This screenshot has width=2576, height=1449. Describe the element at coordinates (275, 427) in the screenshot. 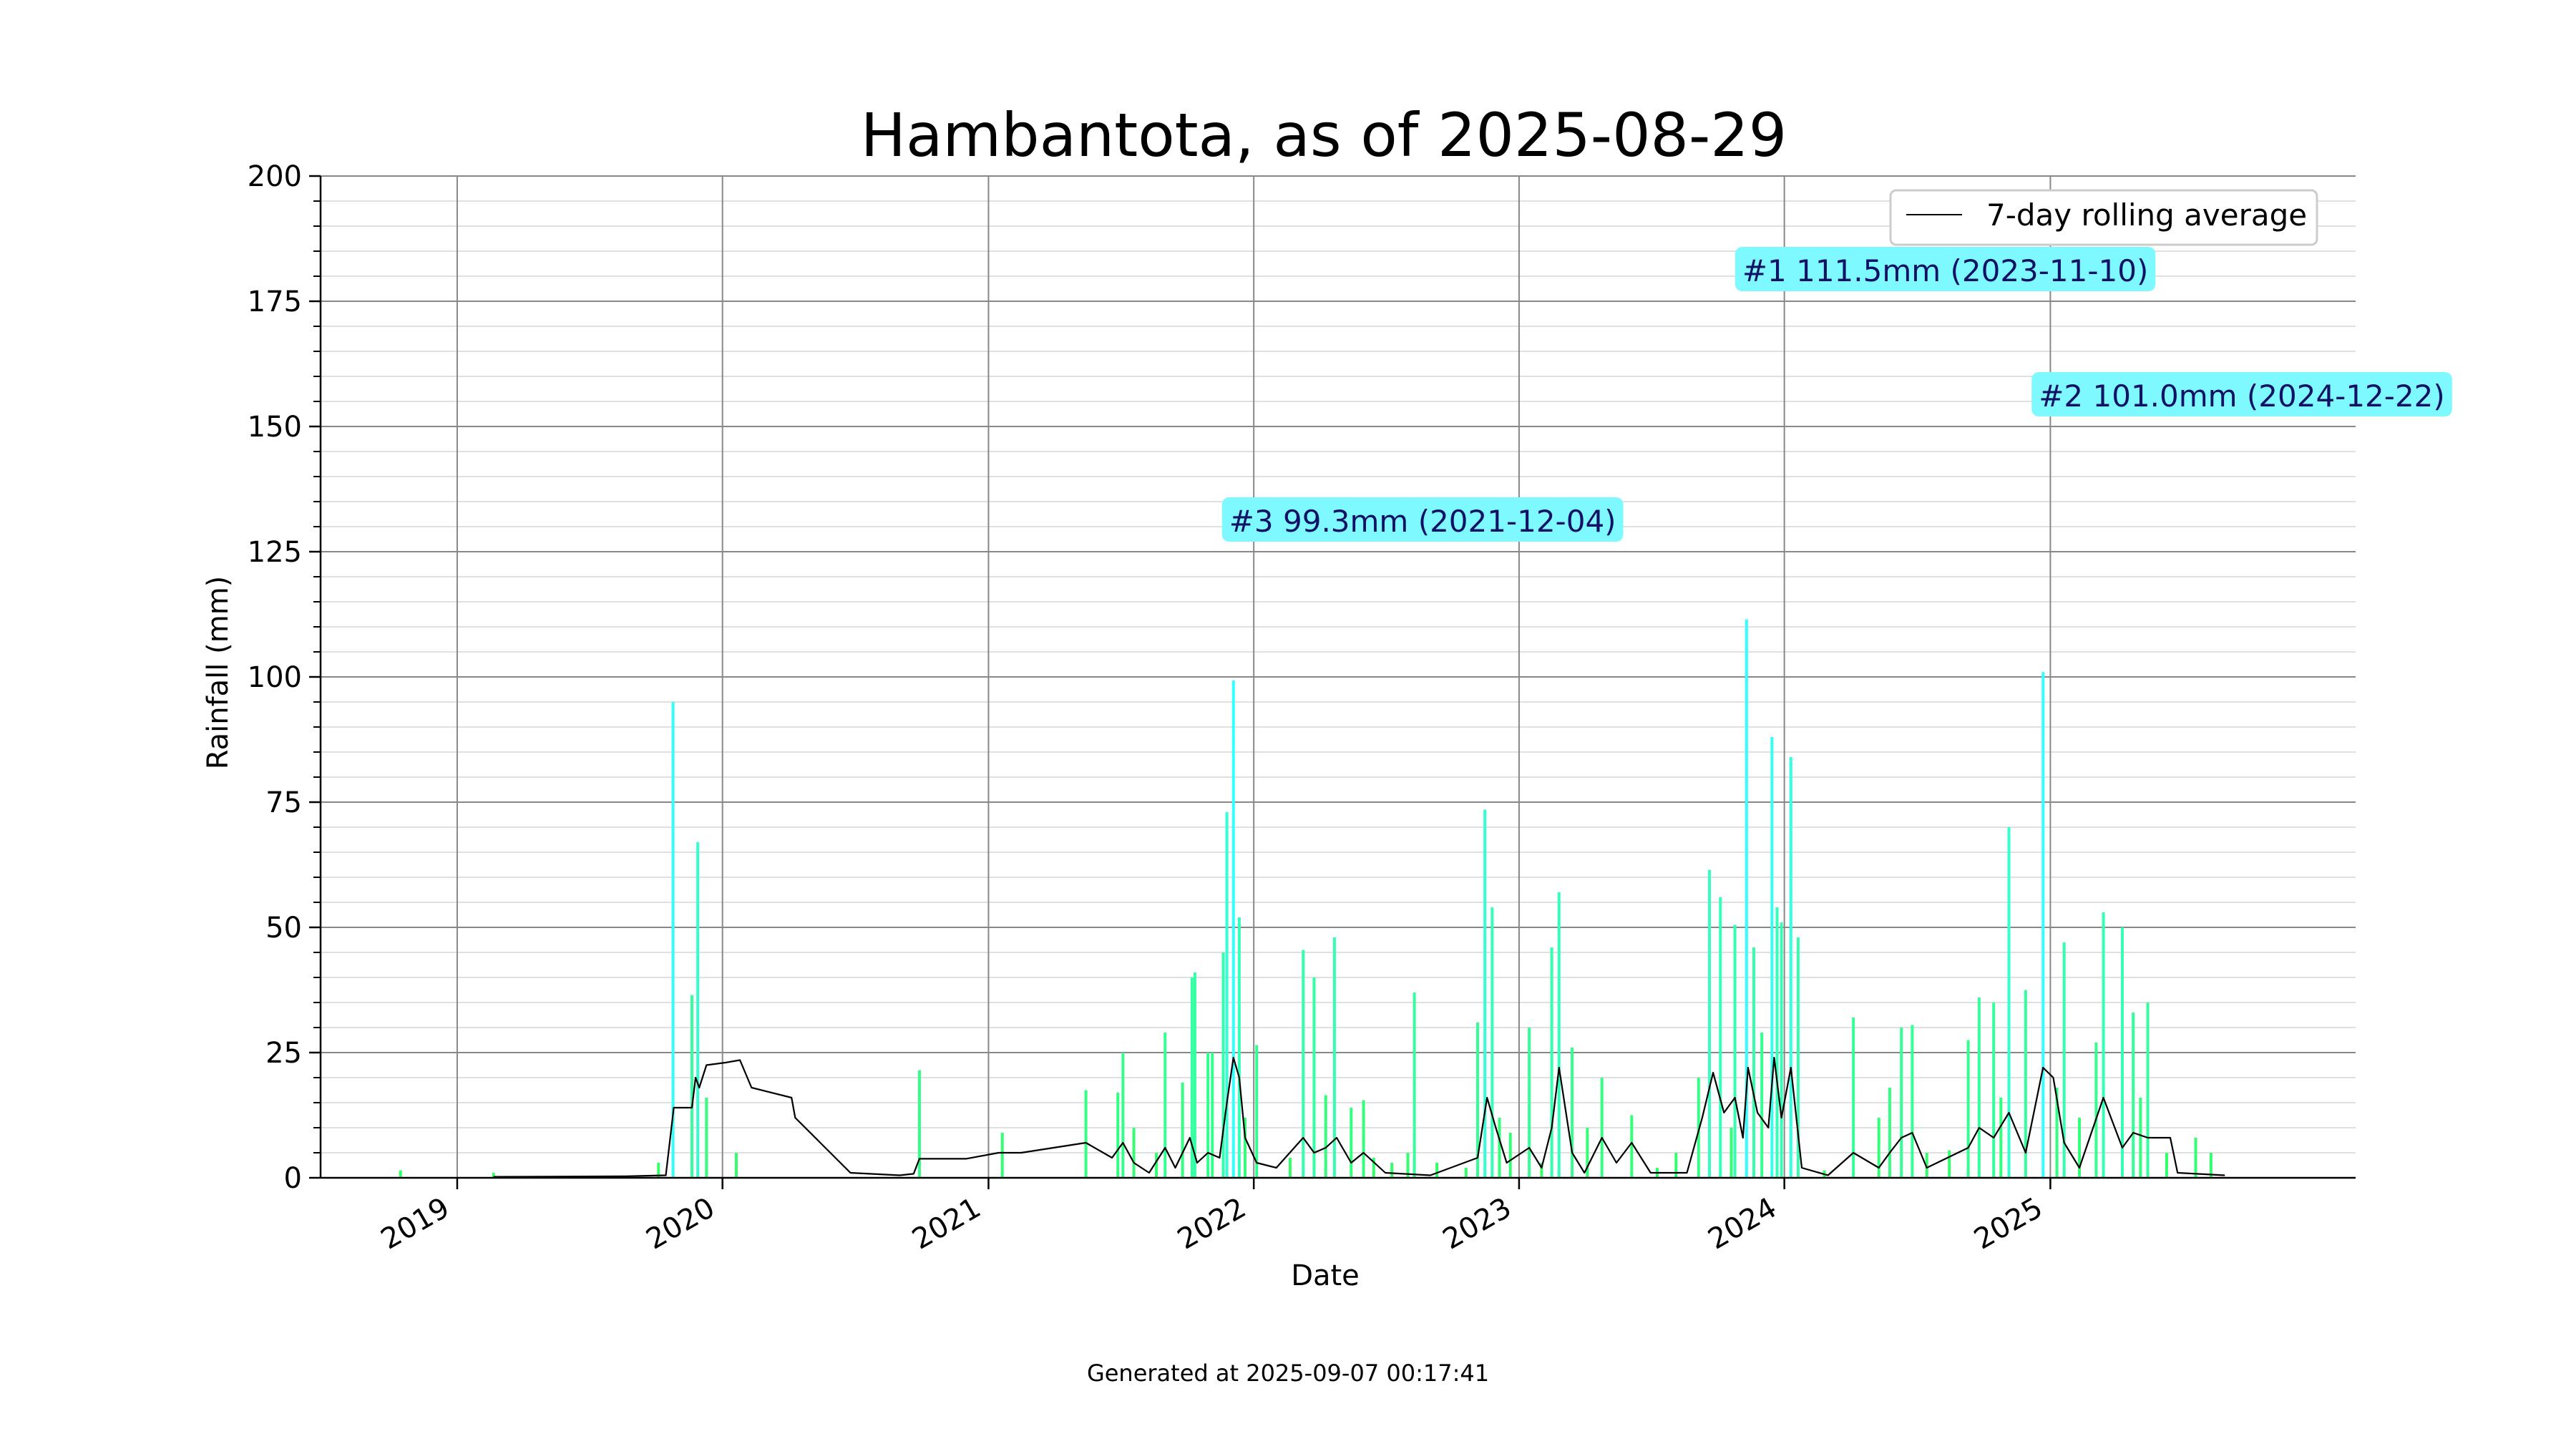

I see `y-tick-label: 150` at that location.